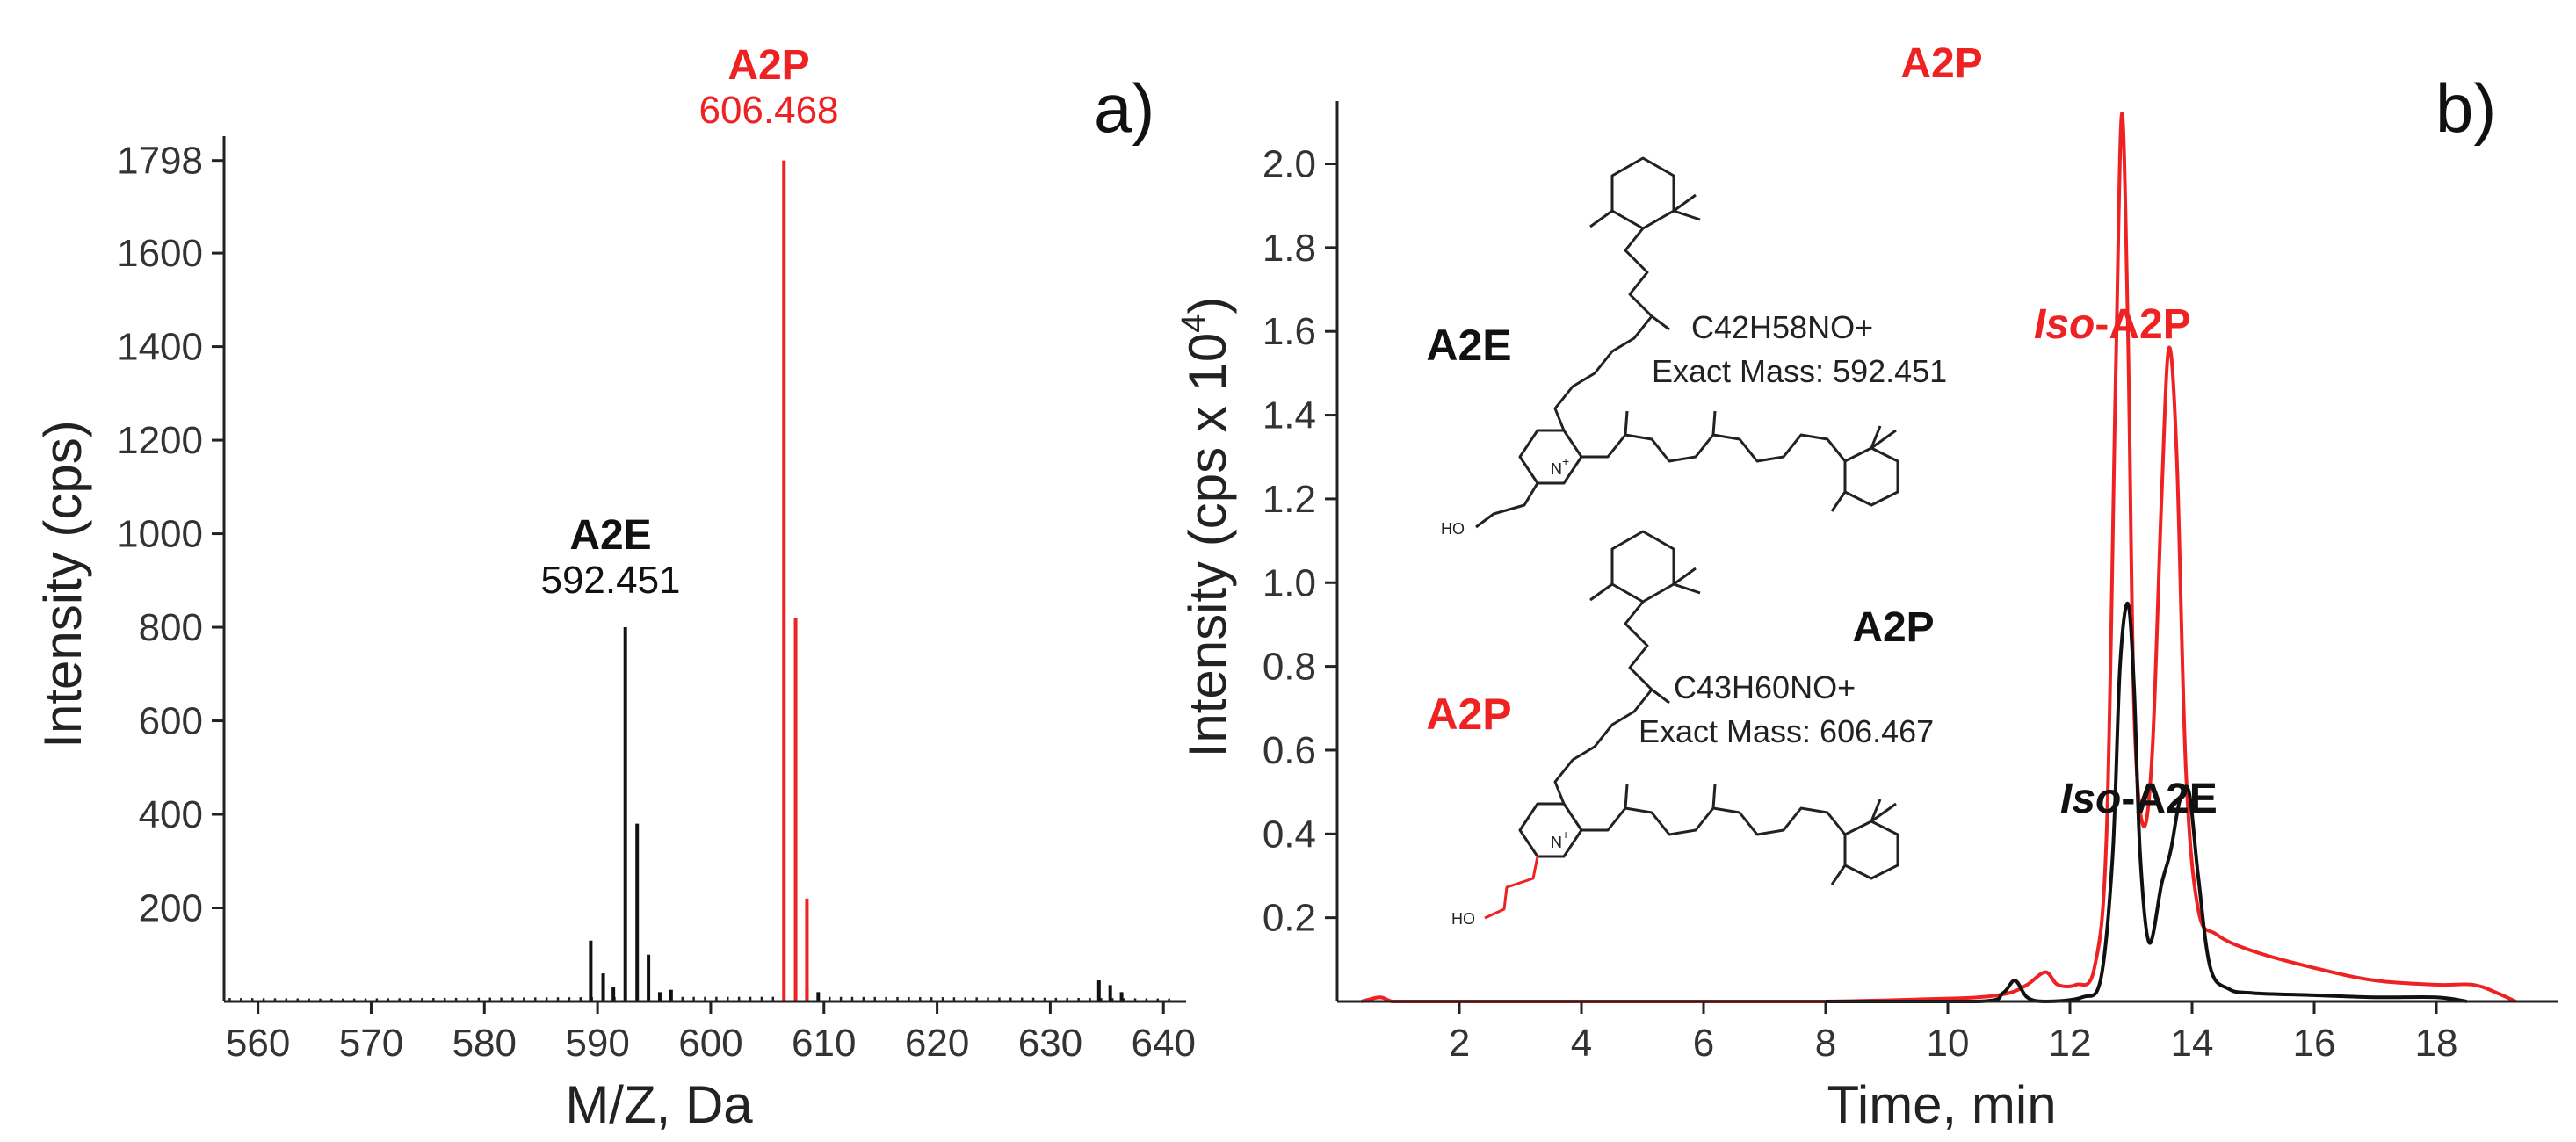 Image resolution: width=2576 pixels, height=1142 pixels. What do you see at coordinates (1289, 415) in the screenshot?
I see `panel-b-y-tick-label: 1.4` at bounding box center [1289, 415].